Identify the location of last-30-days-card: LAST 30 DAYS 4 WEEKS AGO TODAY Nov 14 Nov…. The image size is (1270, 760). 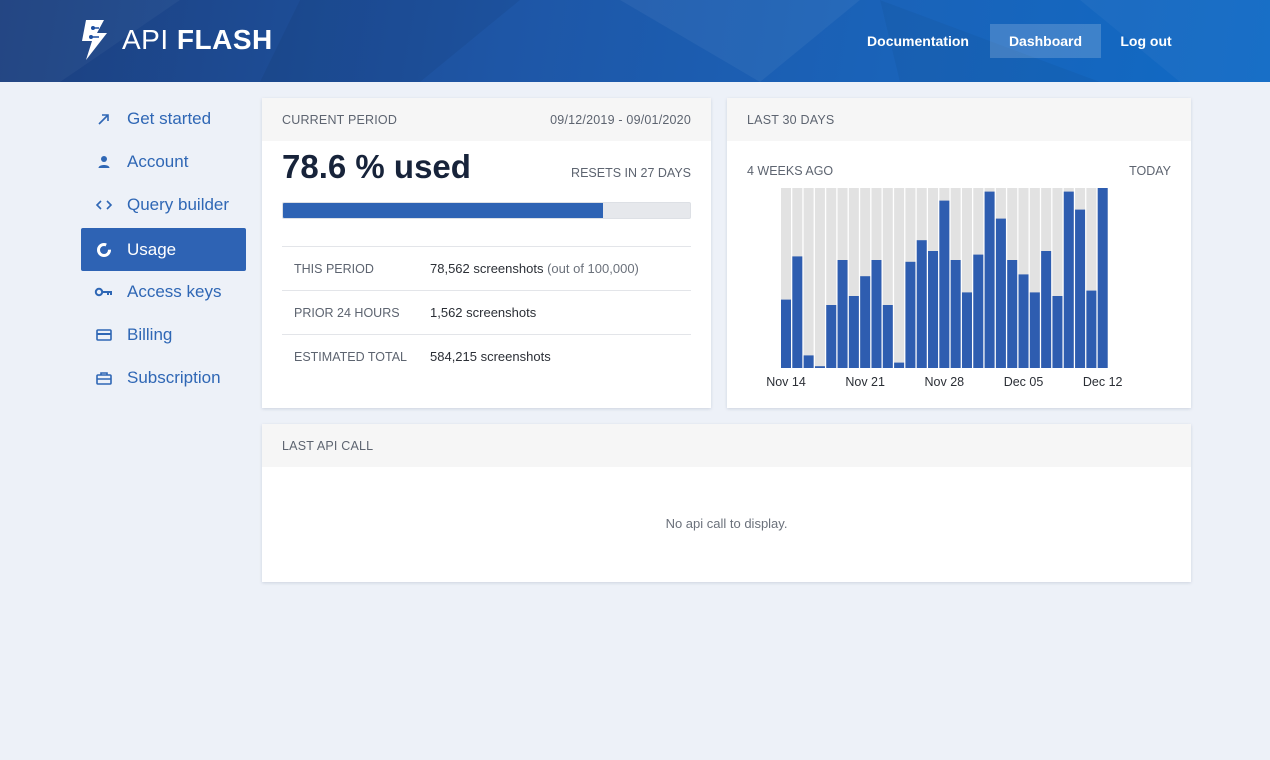
(959, 253).